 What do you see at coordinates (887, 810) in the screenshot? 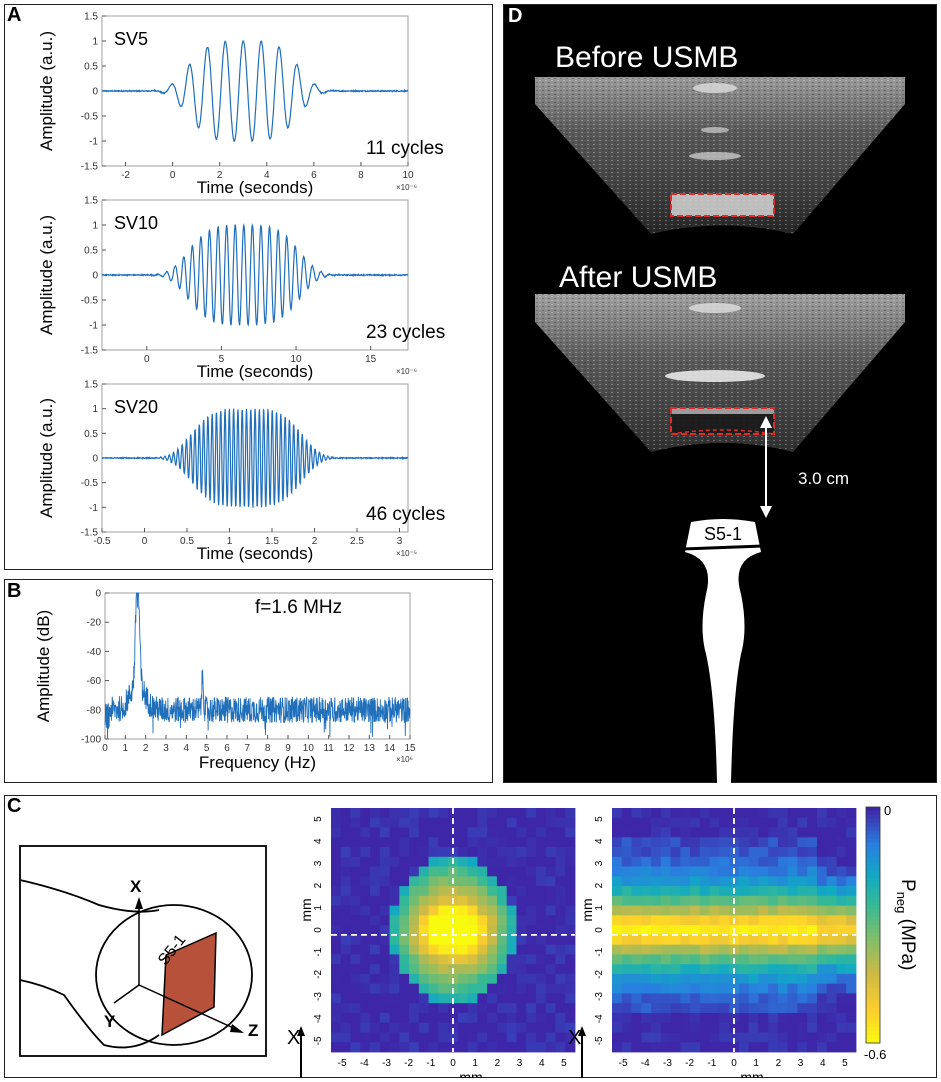
I see `colorbar-max-label: 0` at bounding box center [887, 810].